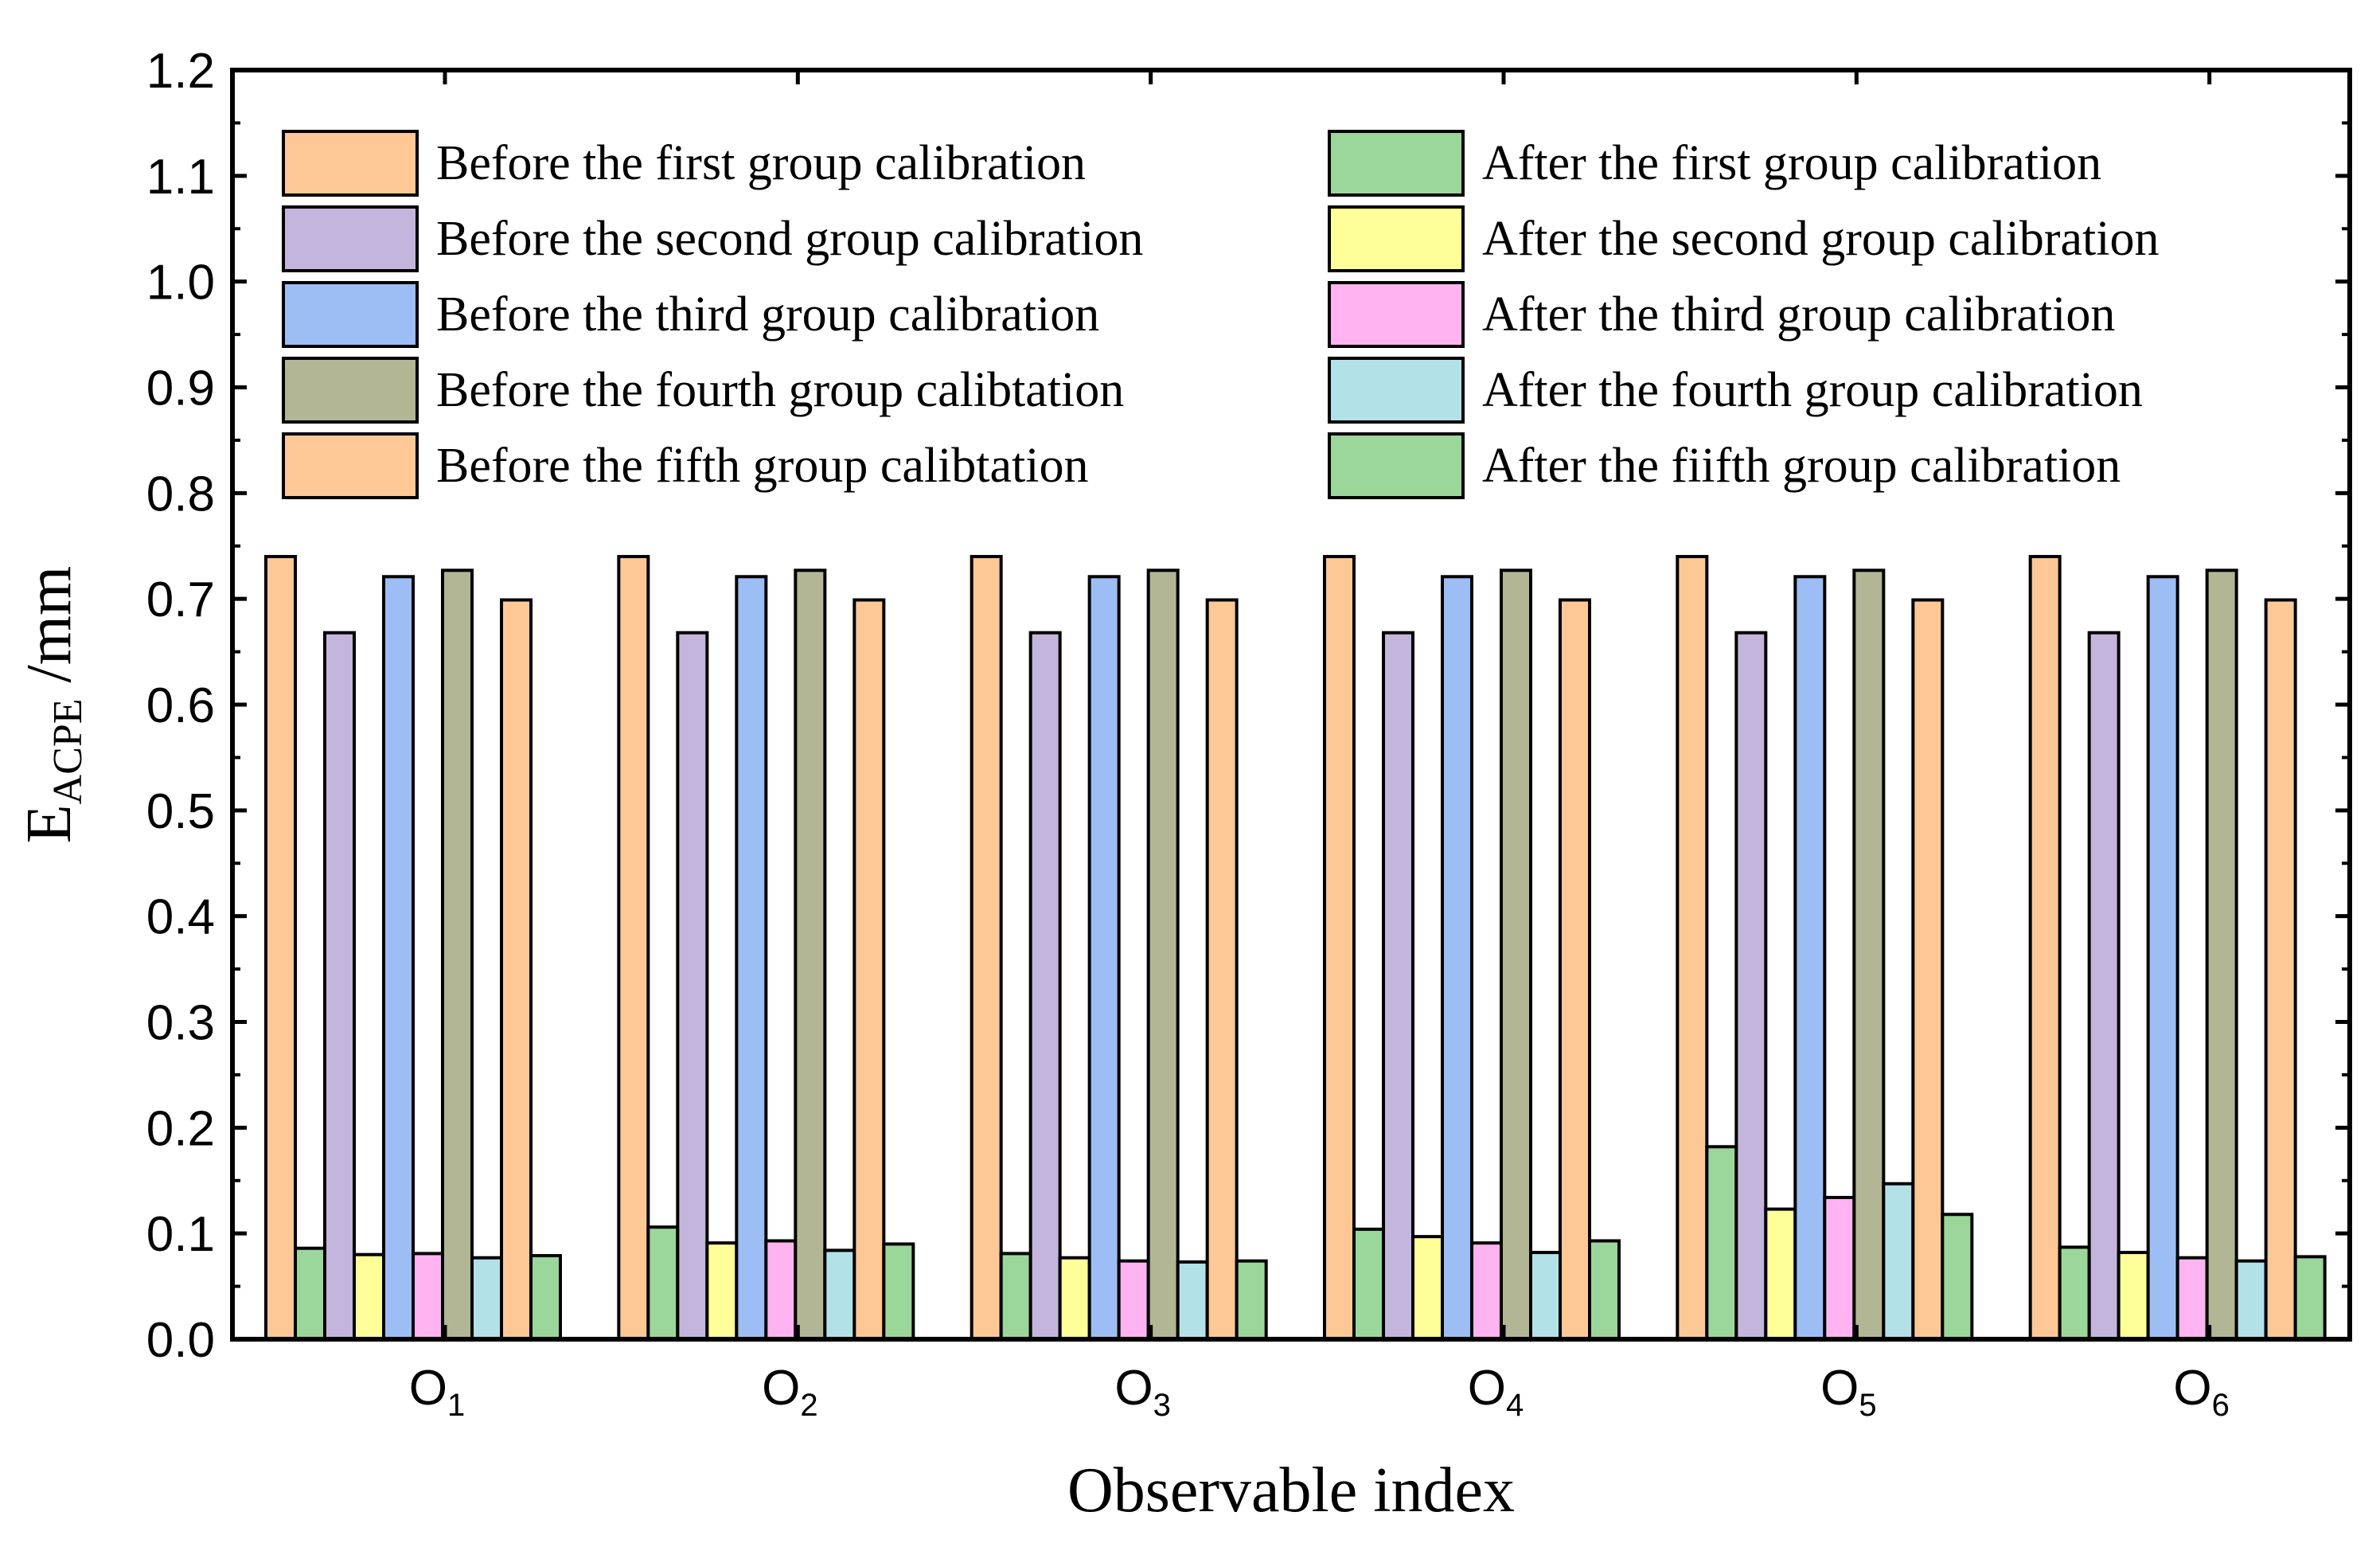 The width and height of the screenshot is (2380, 1551). I want to click on legend-label: Before the first group calibration, so click(761, 163).